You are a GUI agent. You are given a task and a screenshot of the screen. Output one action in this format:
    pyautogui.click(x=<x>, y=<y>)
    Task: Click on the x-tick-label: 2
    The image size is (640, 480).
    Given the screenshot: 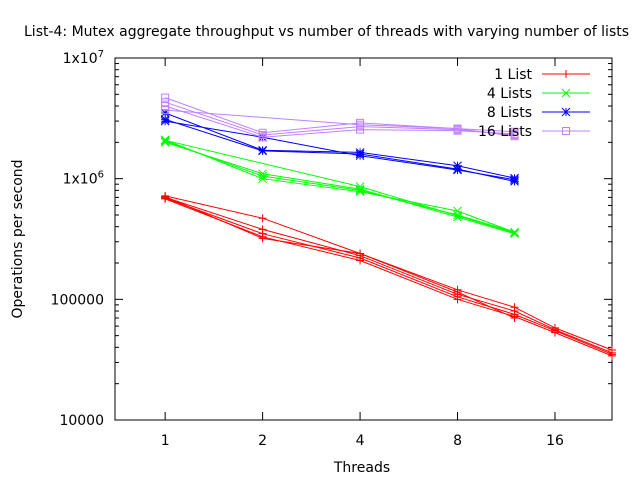 What is the action you would take?
    pyautogui.click(x=262, y=441)
    